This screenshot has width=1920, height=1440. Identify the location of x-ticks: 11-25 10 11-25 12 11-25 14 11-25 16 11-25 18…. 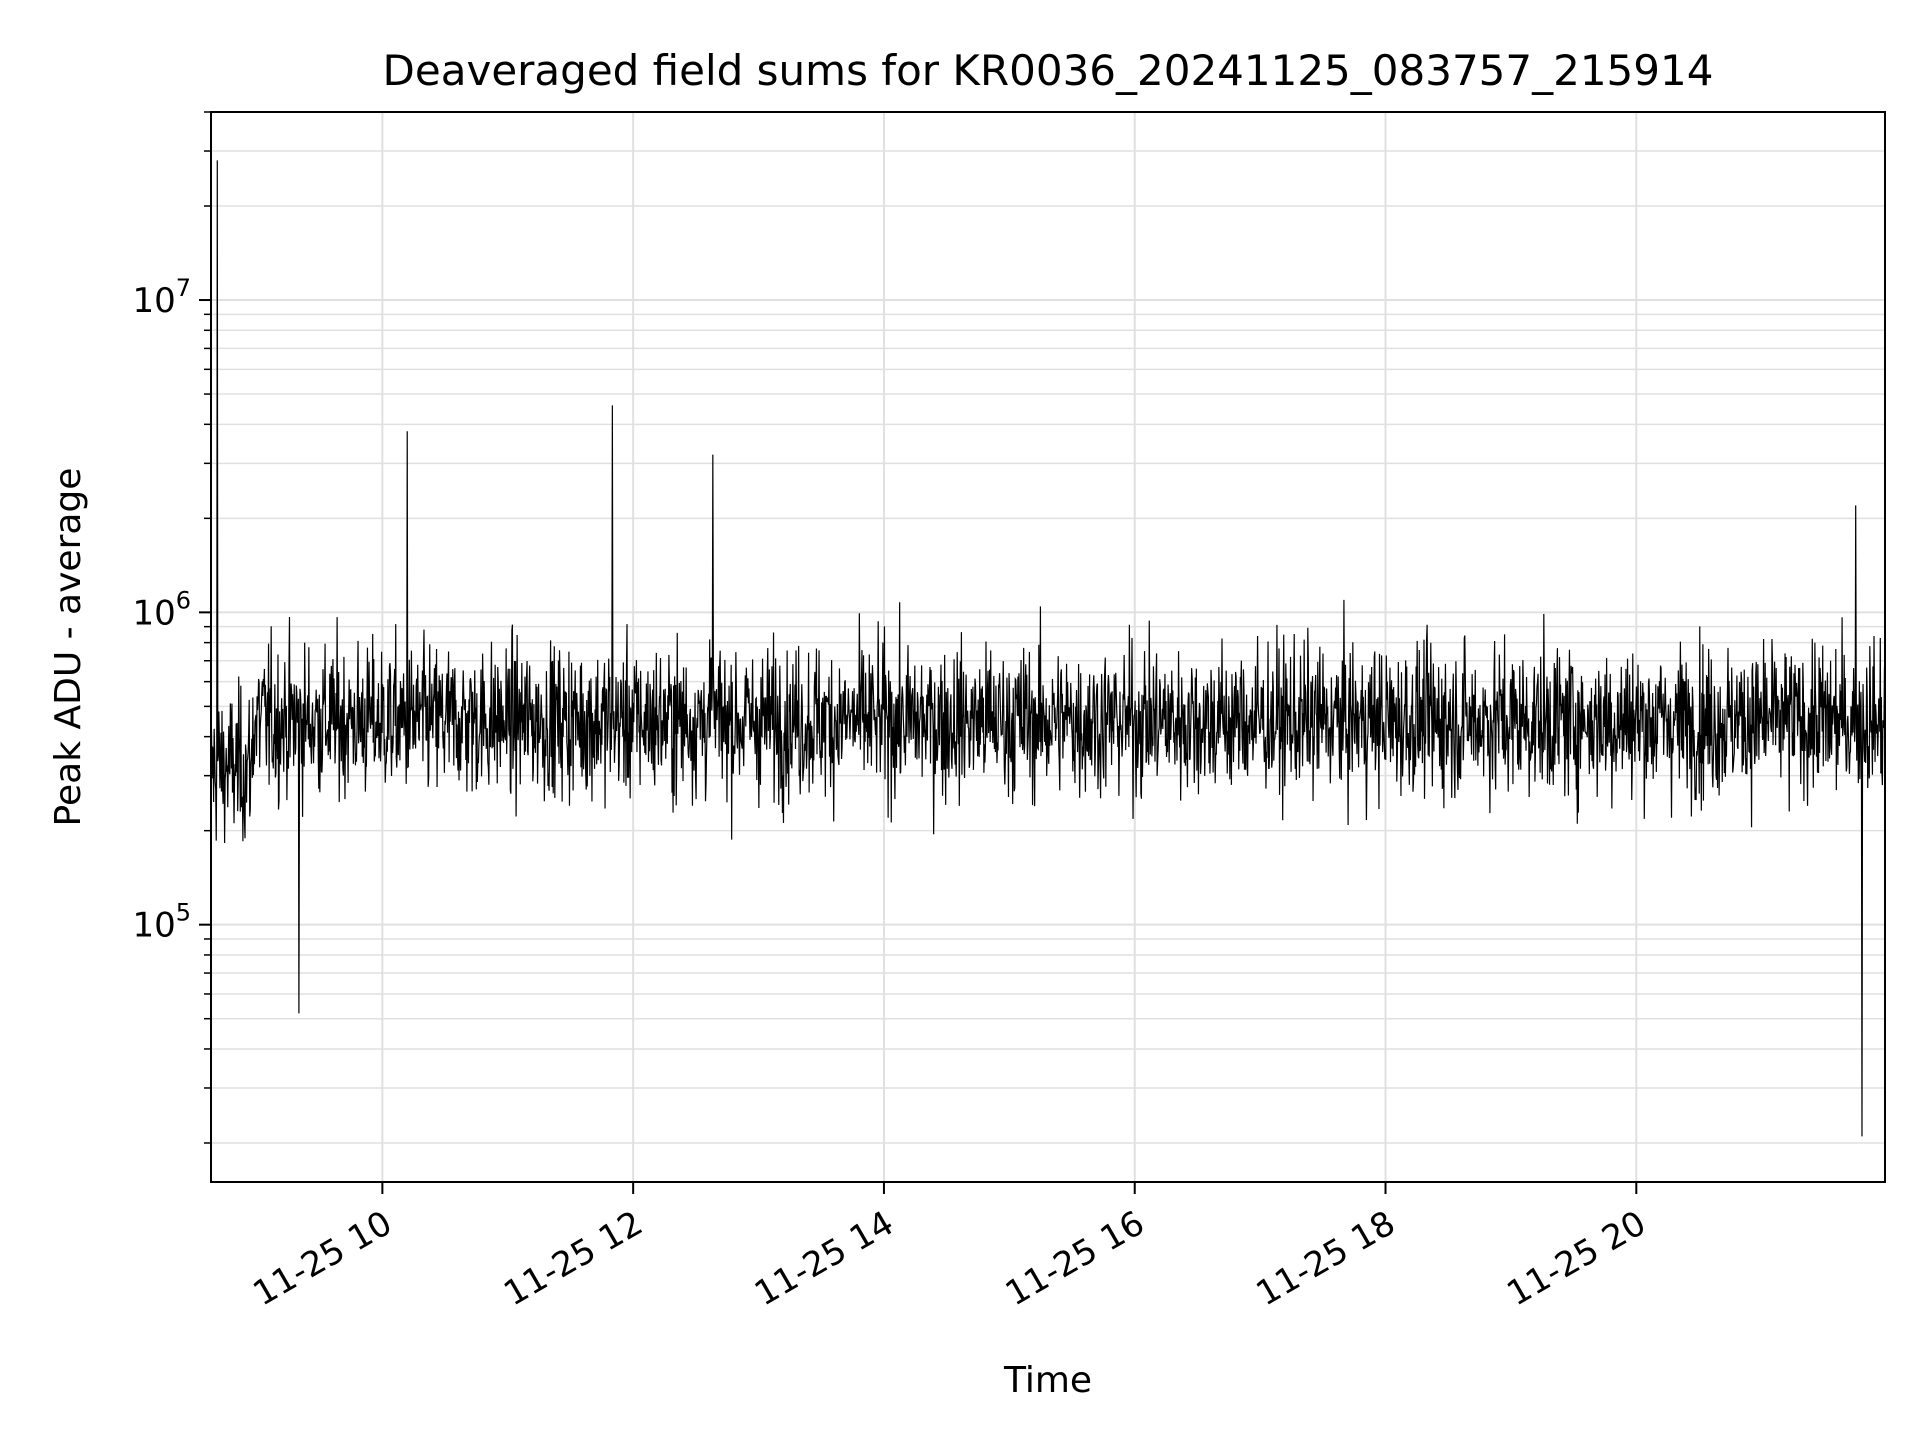
(949, 1248).